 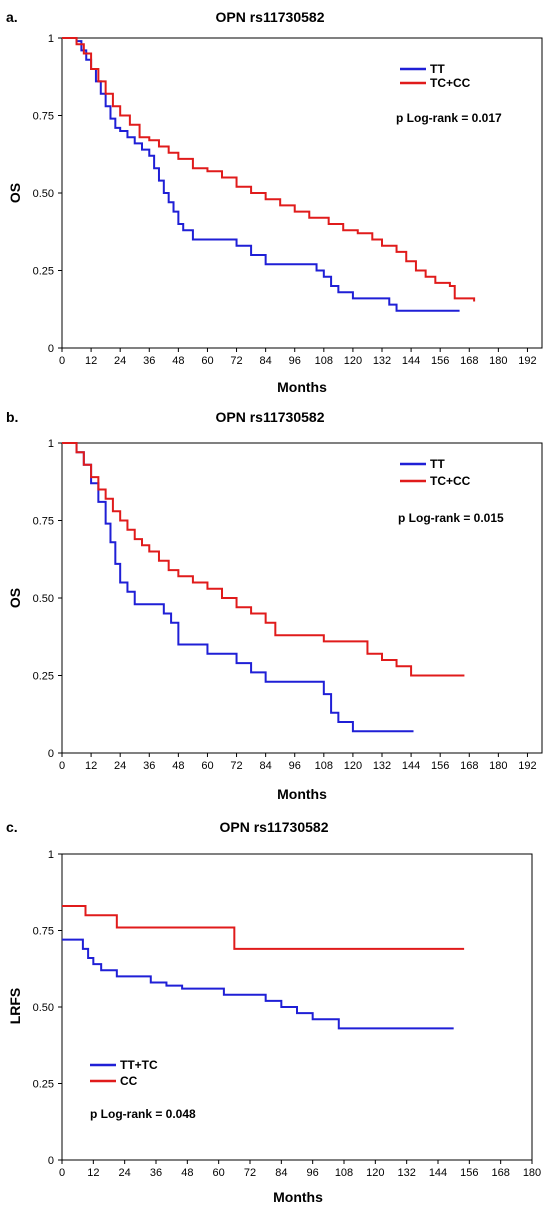 What do you see at coordinates (411, 766) in the screenshot?
I see `panel-b-xtick-label-144: 144` at bounding box center [411, 766].